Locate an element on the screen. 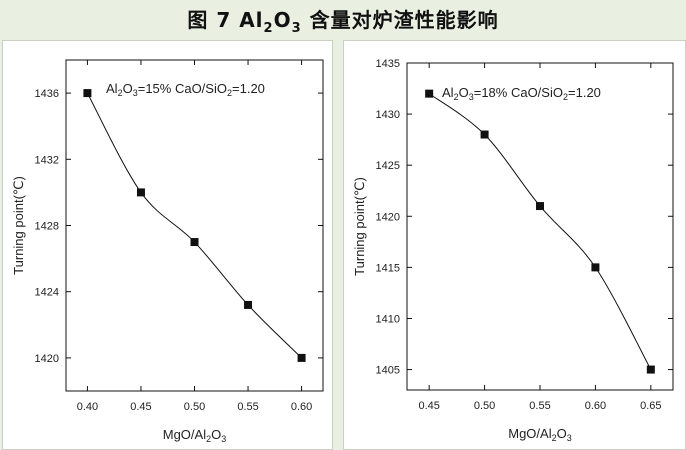 The height and width of the screenshot is (450, 686). right-y-tick-label: 1425 is located at coordinates (388, 166).